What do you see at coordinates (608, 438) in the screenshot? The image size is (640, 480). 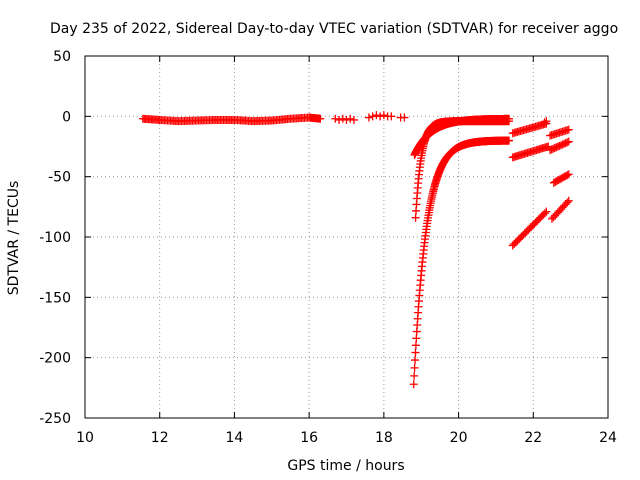 I see `x-tick-label: 24` at bounding box center [608, 438].